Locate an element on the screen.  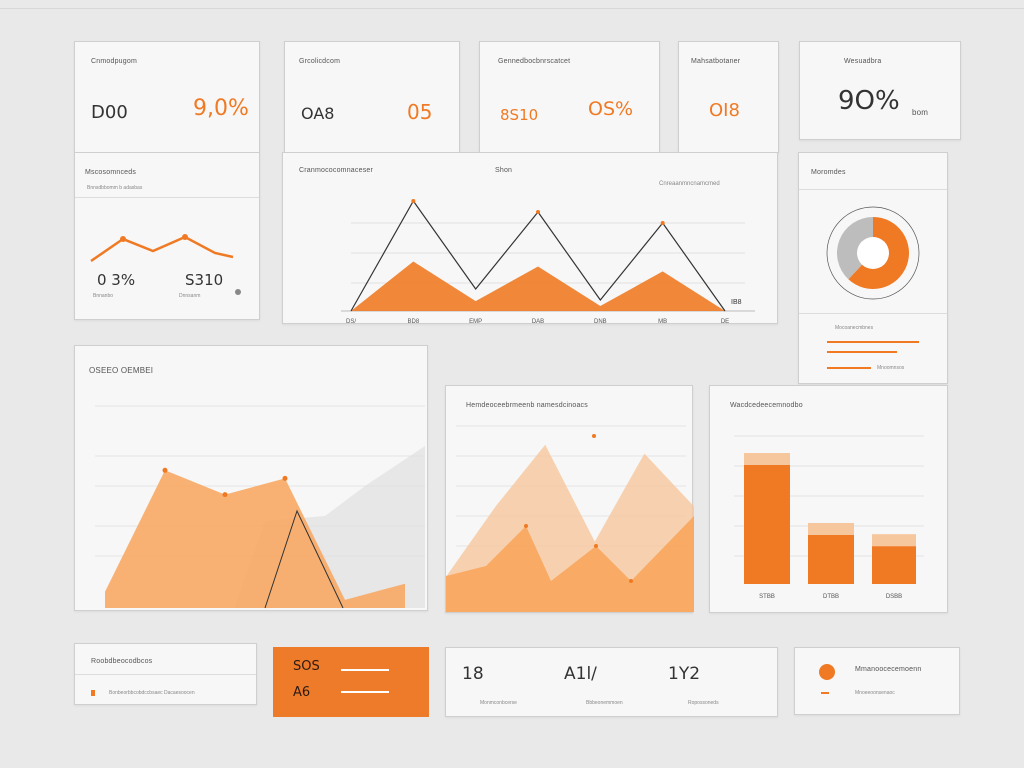
donut-ring is located at coordinates (873, 253).